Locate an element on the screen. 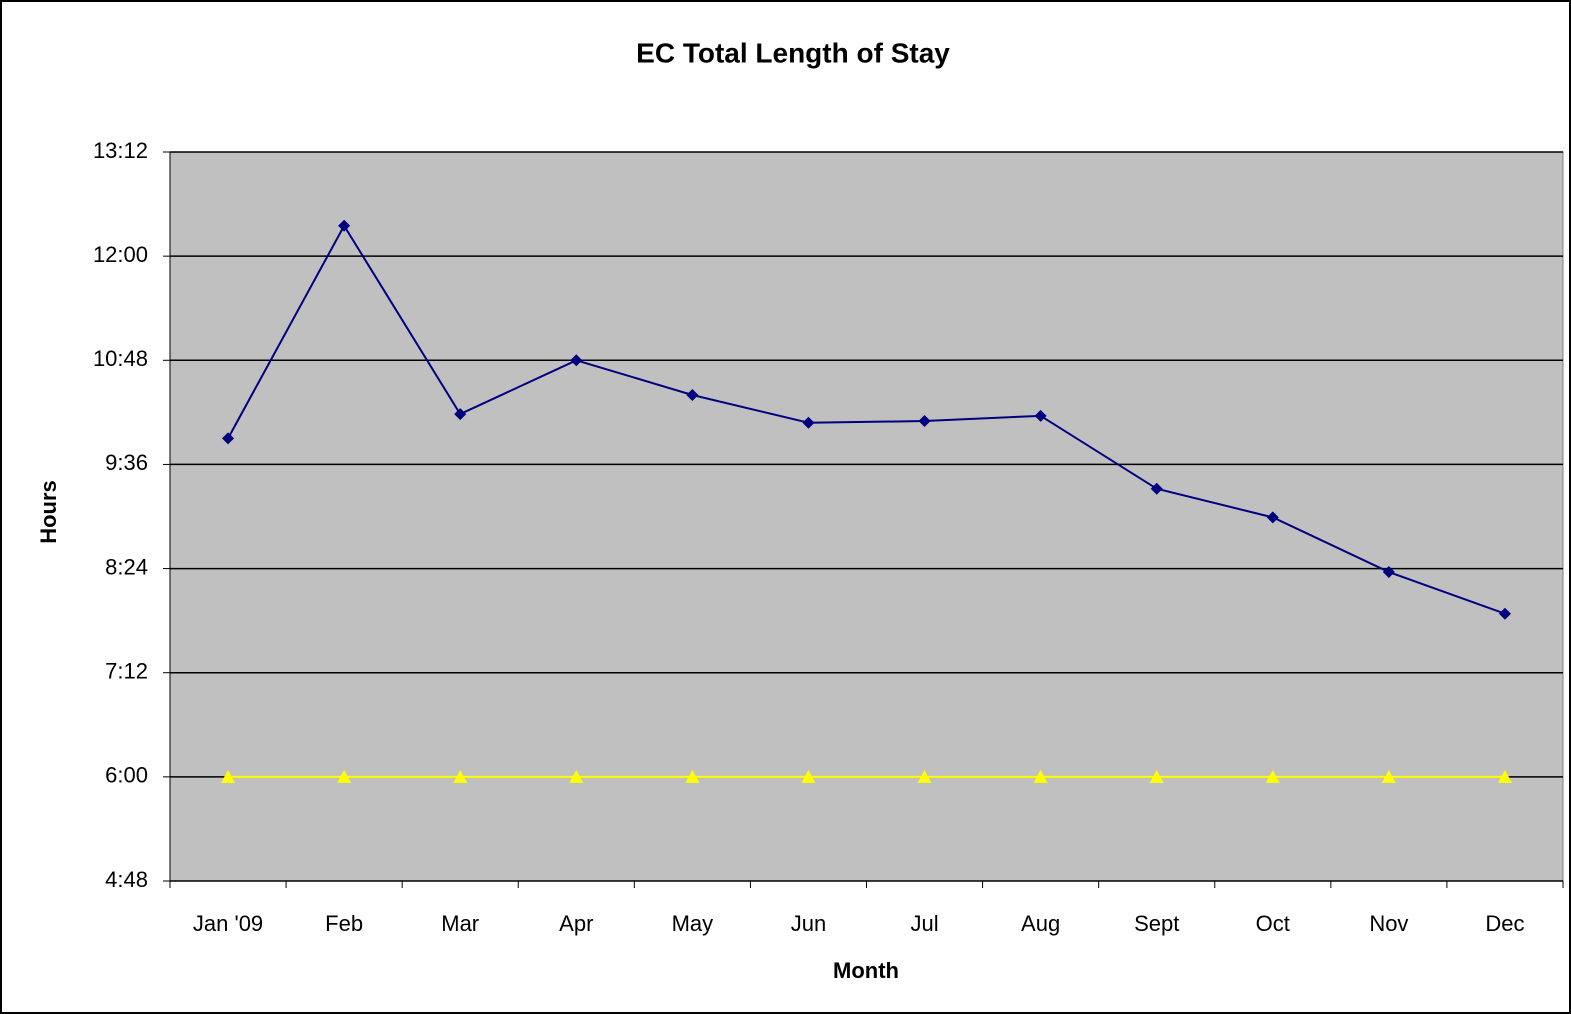 This screenshot has width=1571, height=1014. y-tick-label: 9:36 is located at coordinates (126, 462).